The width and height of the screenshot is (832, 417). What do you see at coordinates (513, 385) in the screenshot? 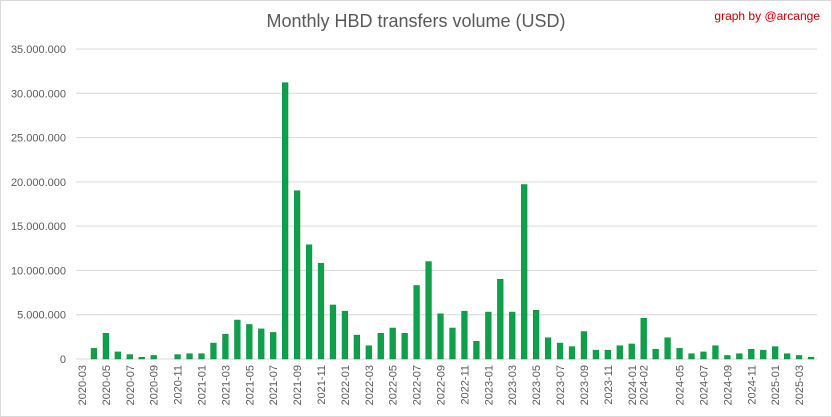
I see `x-tick-label: 2023-03` at bounding box center [513, 385].